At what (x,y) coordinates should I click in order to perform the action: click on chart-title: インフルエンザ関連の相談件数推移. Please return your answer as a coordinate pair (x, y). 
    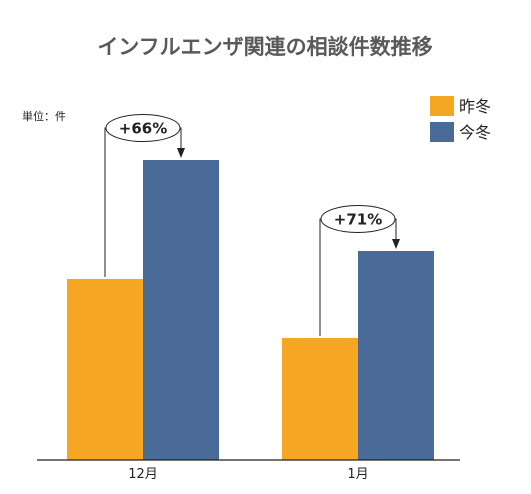
    Looking at the image, I should click on (264, 47).